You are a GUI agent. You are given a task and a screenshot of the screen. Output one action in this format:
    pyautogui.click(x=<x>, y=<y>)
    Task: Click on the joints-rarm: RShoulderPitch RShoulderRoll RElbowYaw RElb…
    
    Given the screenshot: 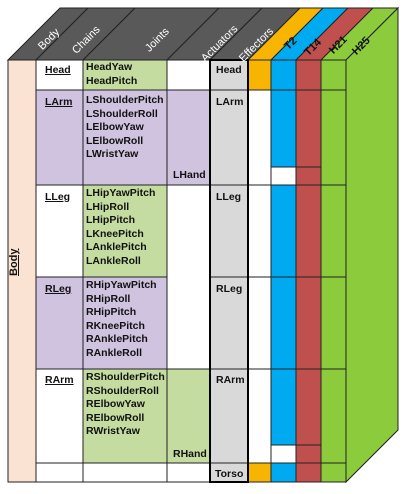 What is the action you would take?
    pyautogui.click(x=125, y=405)
    